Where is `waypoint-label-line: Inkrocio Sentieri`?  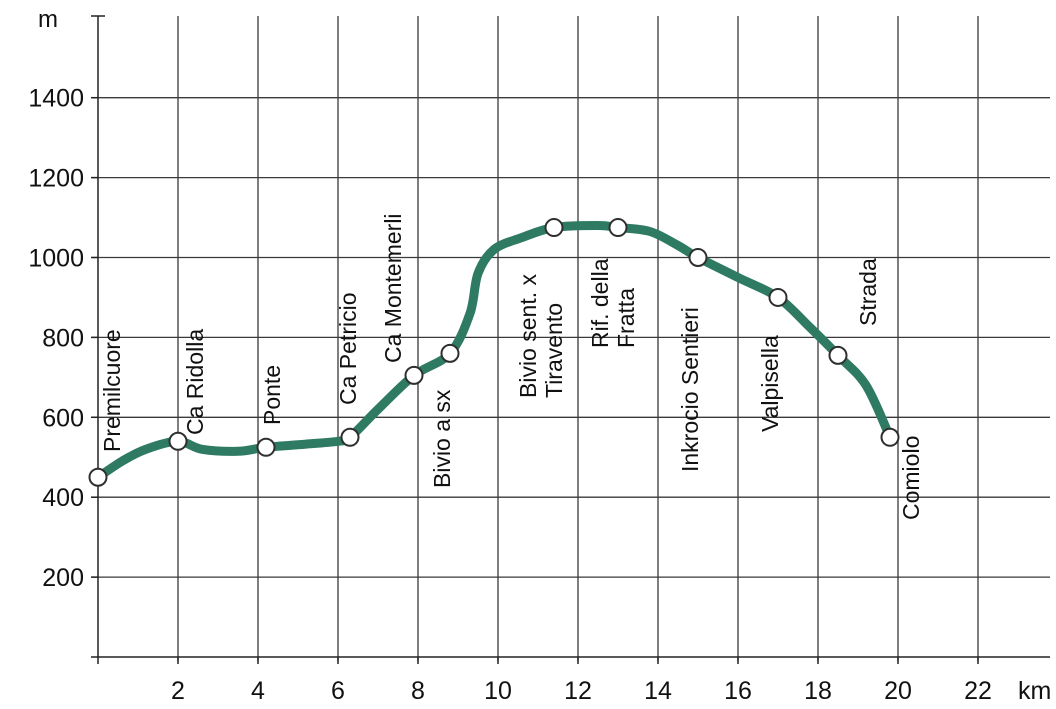
waypoint-label-line: Inkrocio Sentieri is located at coordinates (690, 389).